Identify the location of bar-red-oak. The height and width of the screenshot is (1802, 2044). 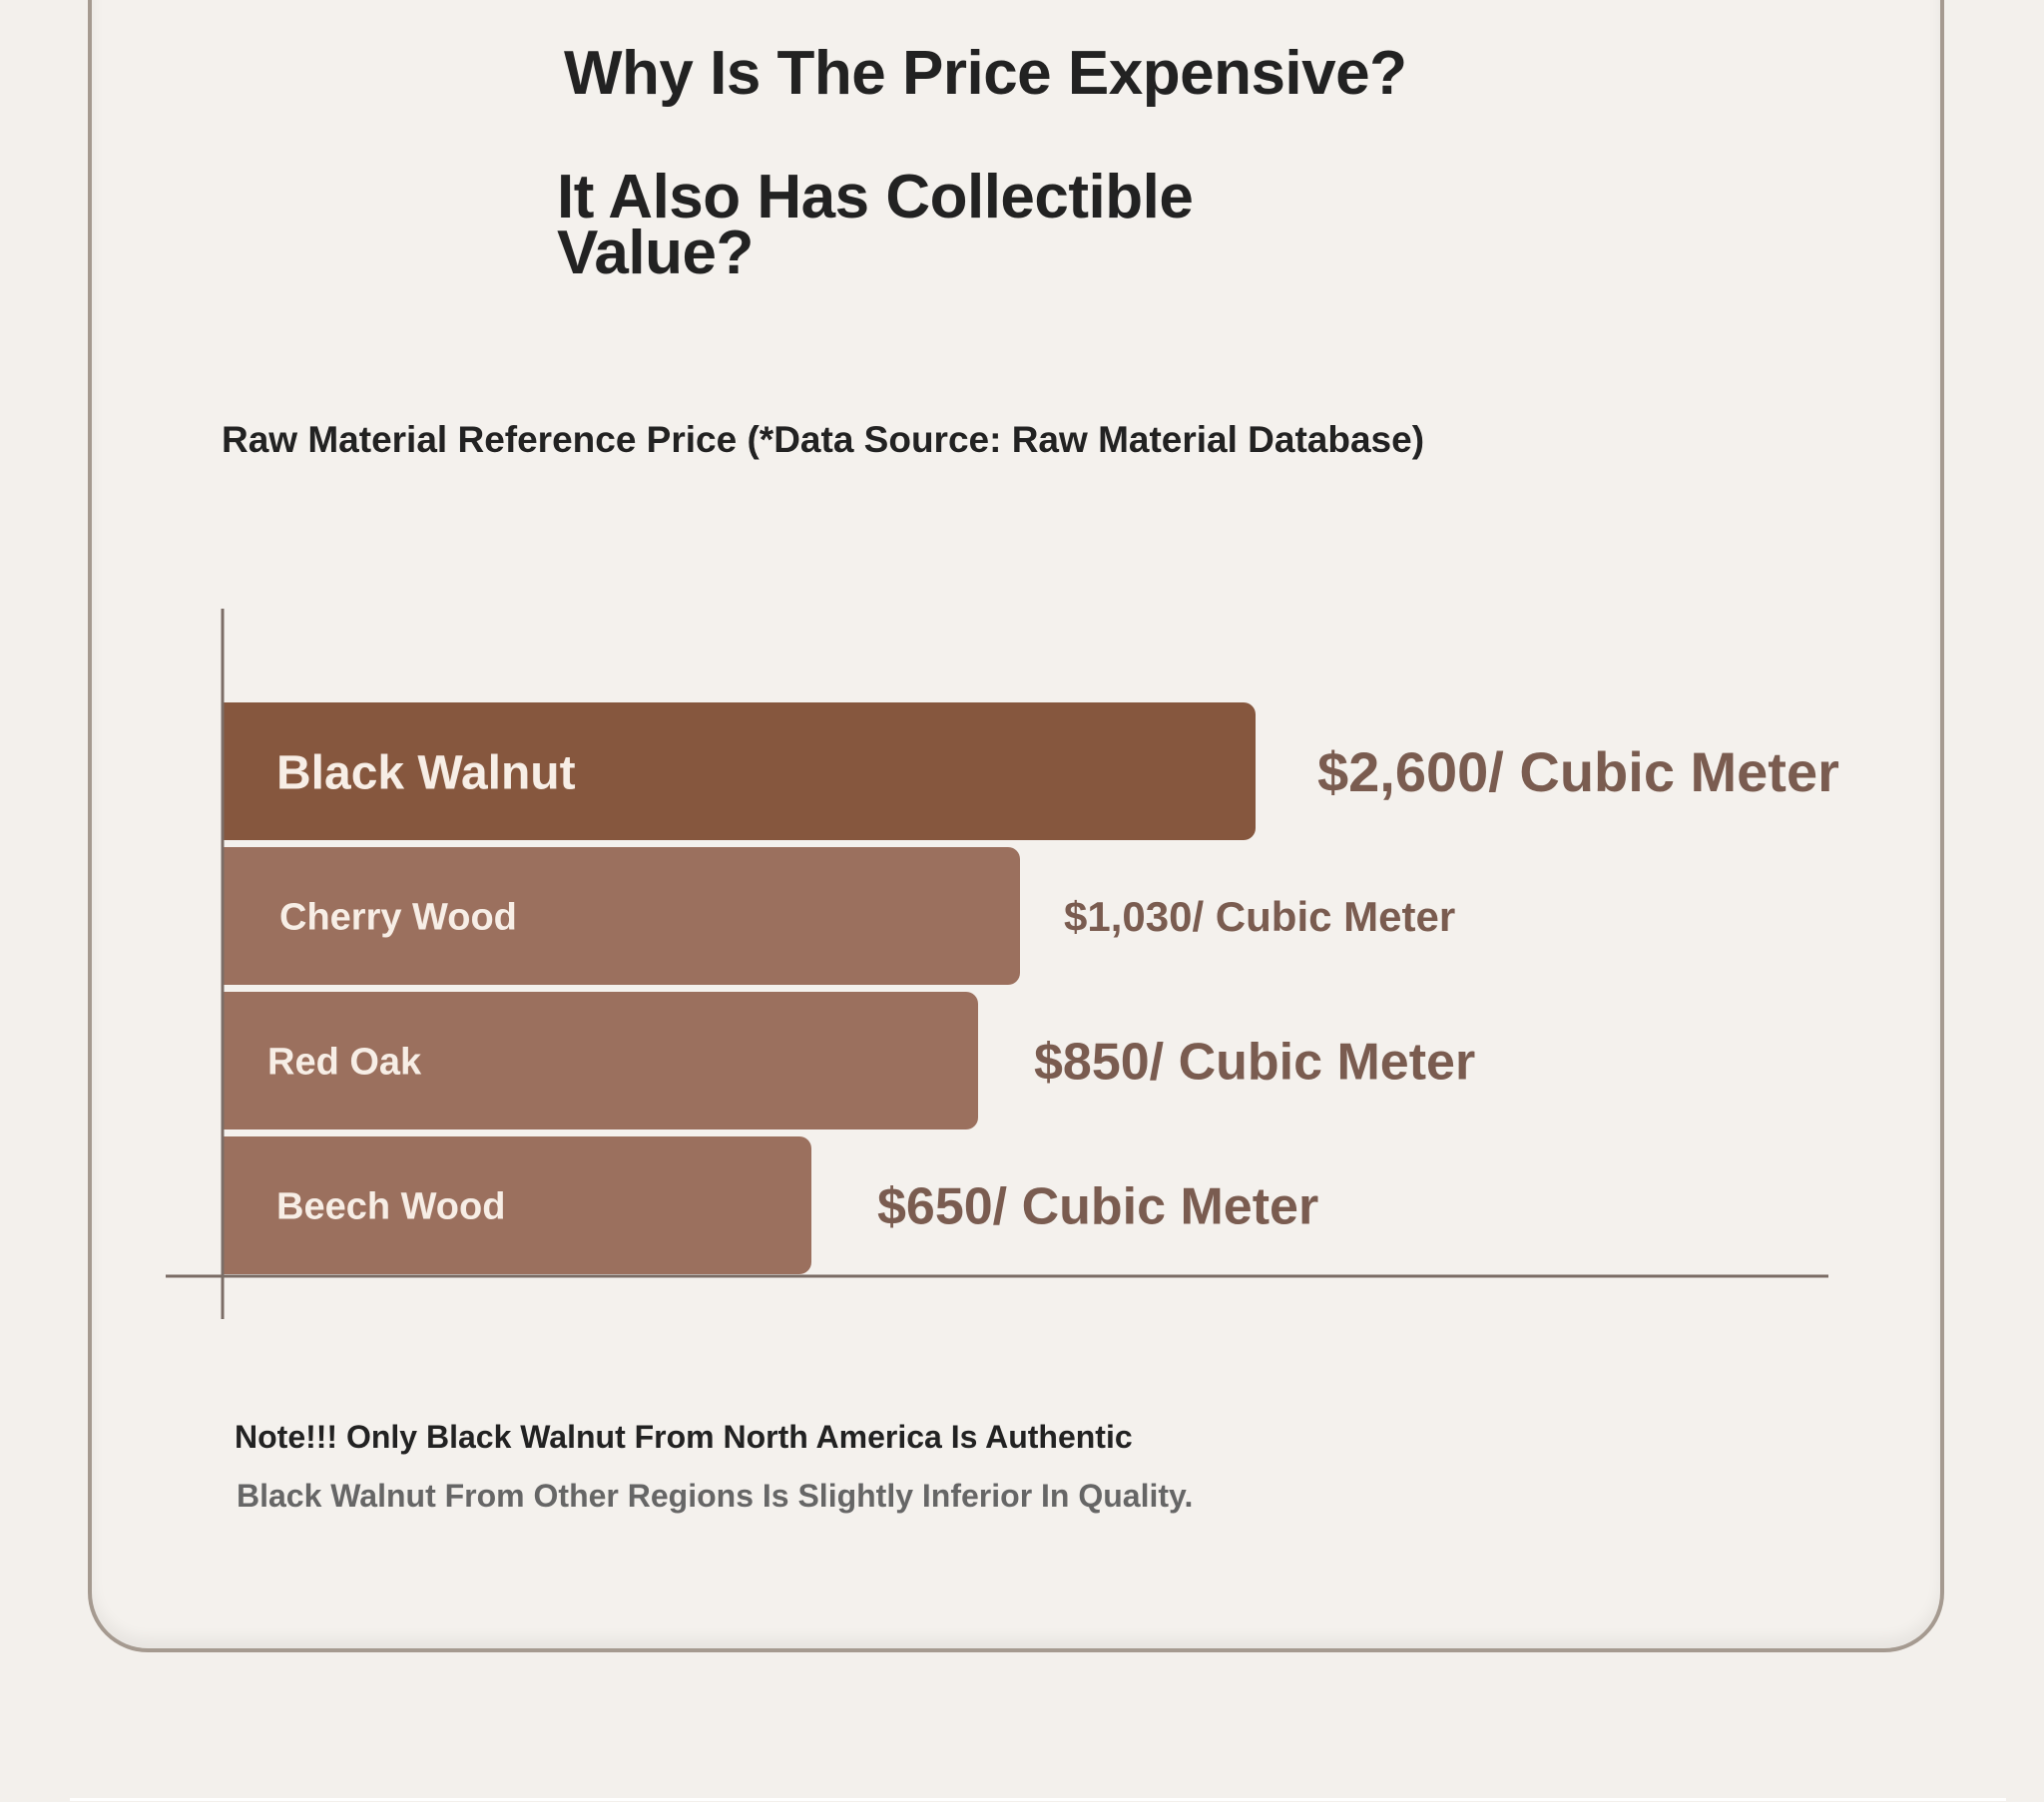
(600, 1060).